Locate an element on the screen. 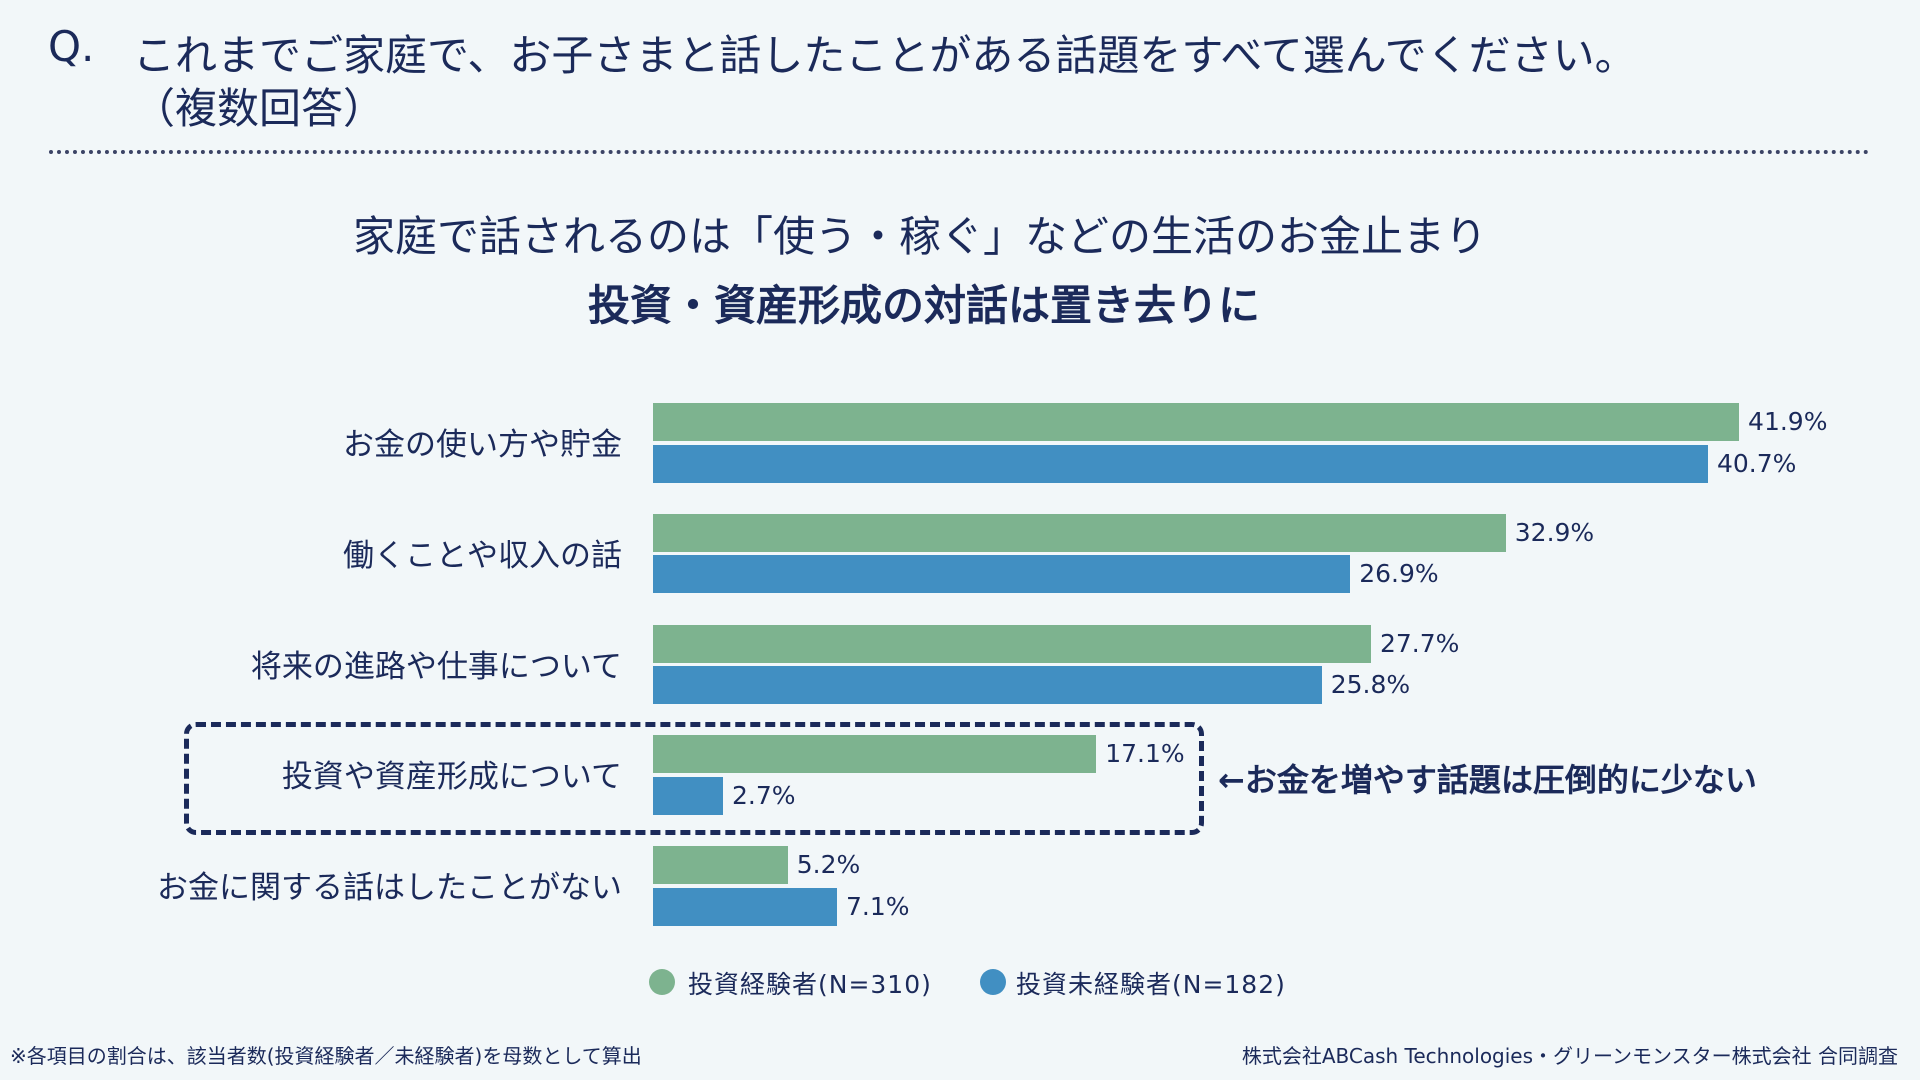  data-label: 41.9% is located at coordinates (1788, 421).